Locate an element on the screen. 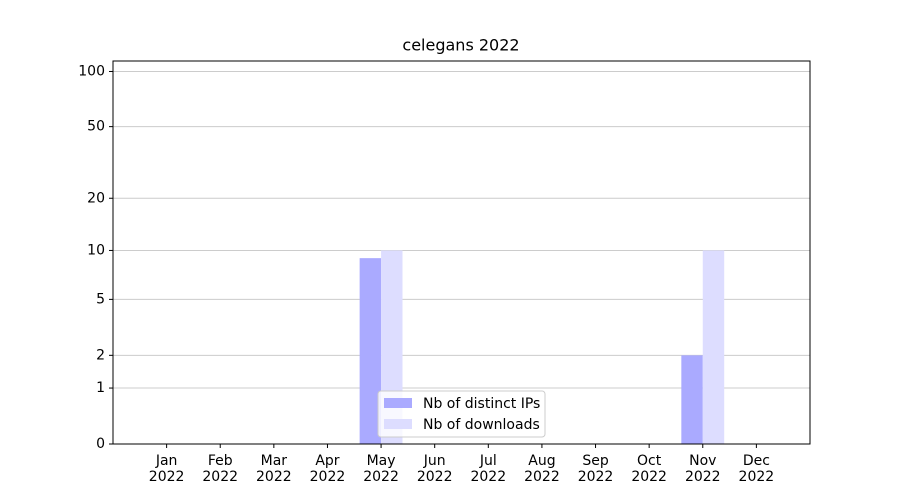 Image resolution: width=900 pixels, height=500 pixels. x-tick-label: Aug 2022 is located at coordinates (542, 469).